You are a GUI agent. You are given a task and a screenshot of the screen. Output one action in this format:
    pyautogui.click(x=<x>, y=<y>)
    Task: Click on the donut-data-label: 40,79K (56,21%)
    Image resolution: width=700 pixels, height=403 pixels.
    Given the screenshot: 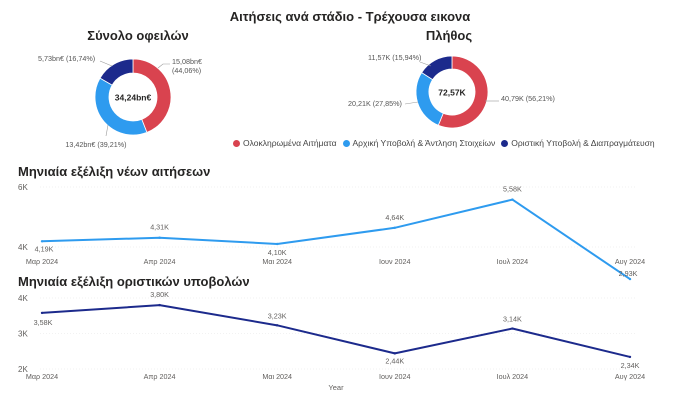 What is the action you would take?
    pyautogui.click(x=528, y=98)
    